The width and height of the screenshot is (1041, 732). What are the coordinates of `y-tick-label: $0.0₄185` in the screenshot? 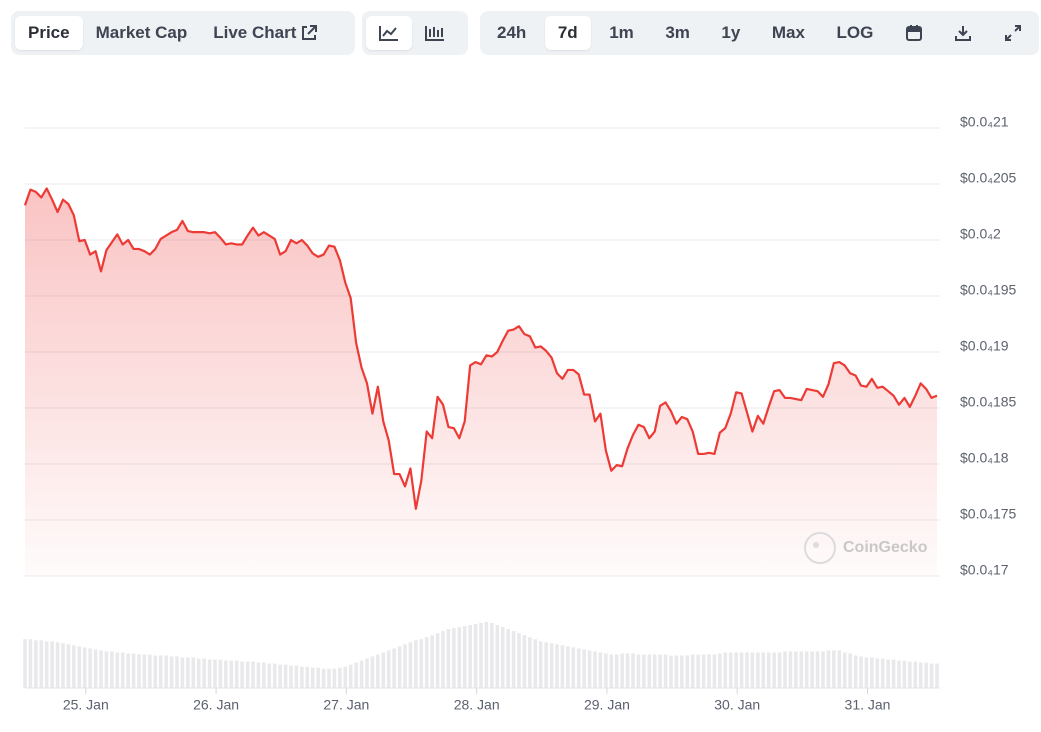 It's located at (988, 402).